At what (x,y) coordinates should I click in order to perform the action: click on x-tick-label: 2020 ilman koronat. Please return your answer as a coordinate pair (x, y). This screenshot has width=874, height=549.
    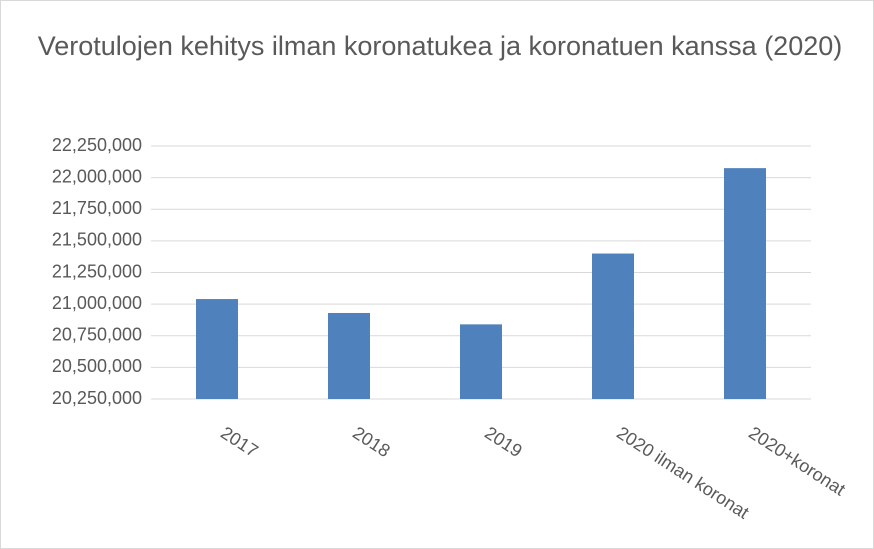
    Looking at the image, I should click on (682, 473).